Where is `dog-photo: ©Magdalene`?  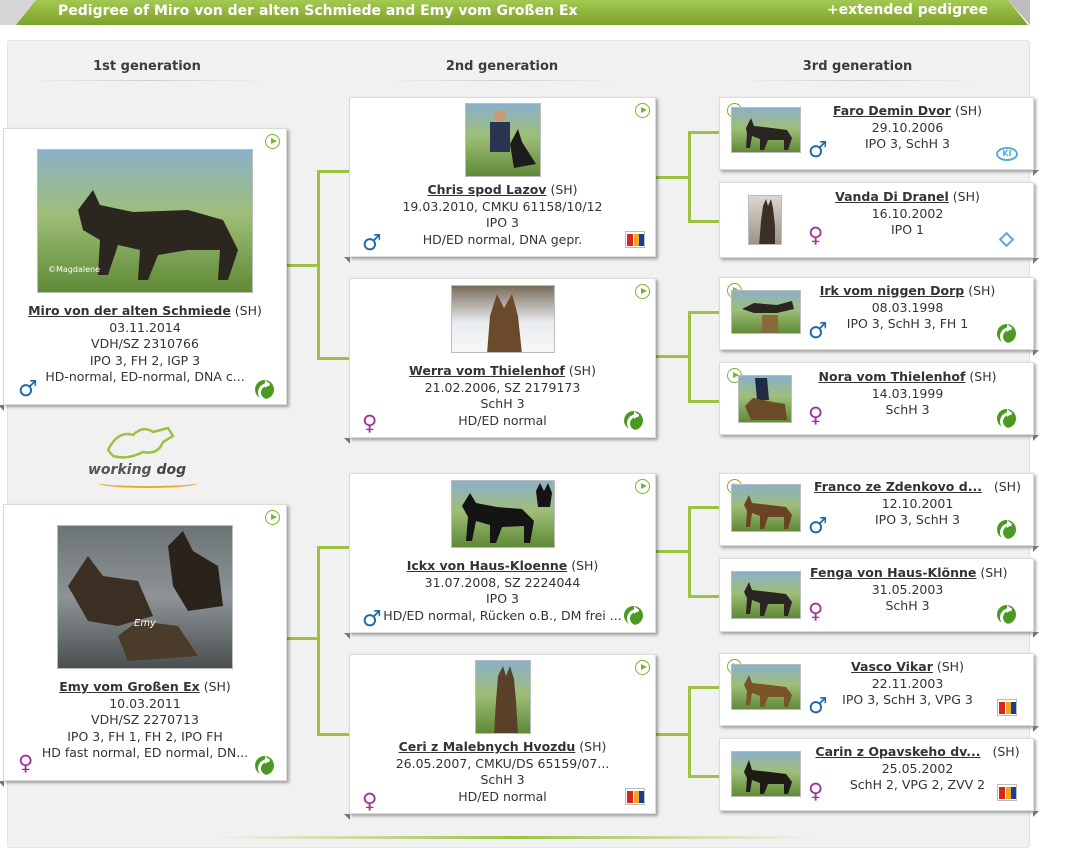
dog-photo: ©Magdalene is located at coordinates (145, 221).